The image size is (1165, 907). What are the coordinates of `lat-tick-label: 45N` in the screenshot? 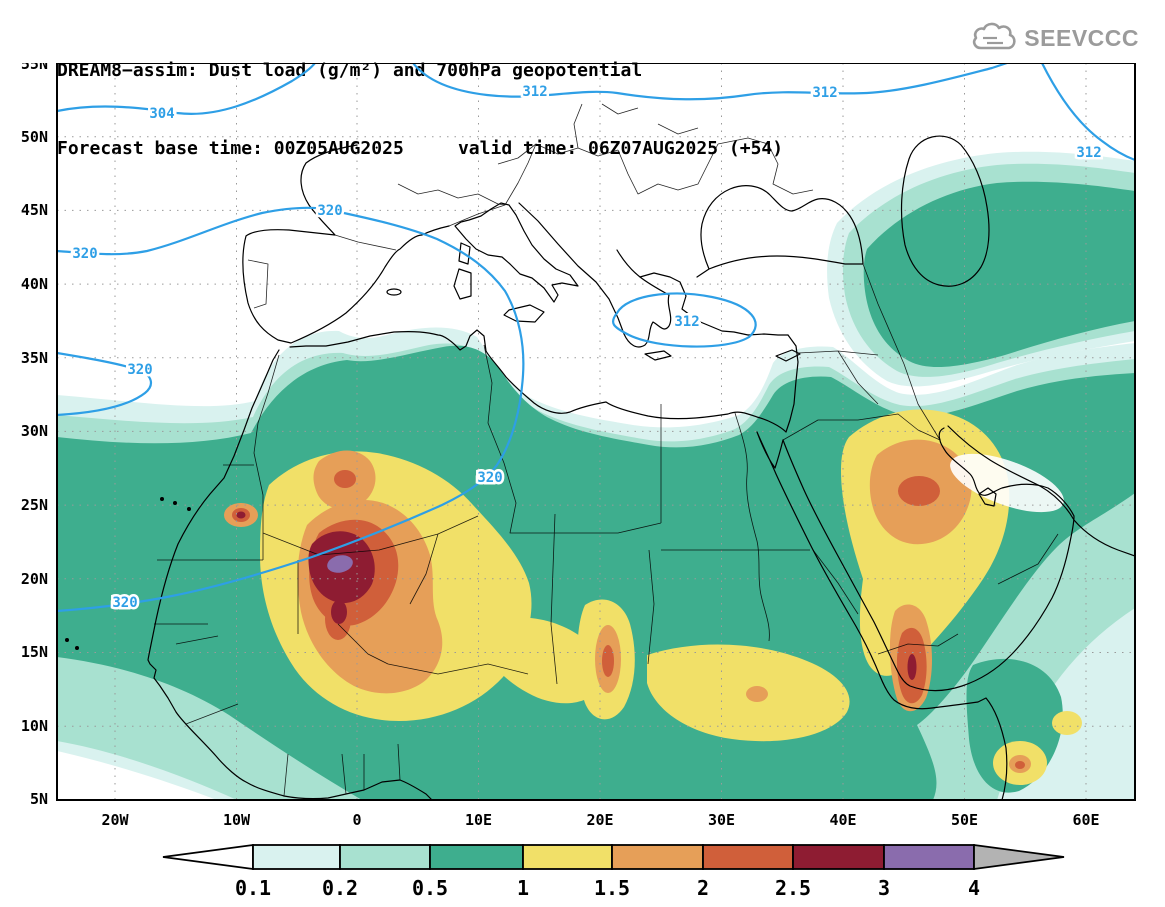 It's located at (34, 210).